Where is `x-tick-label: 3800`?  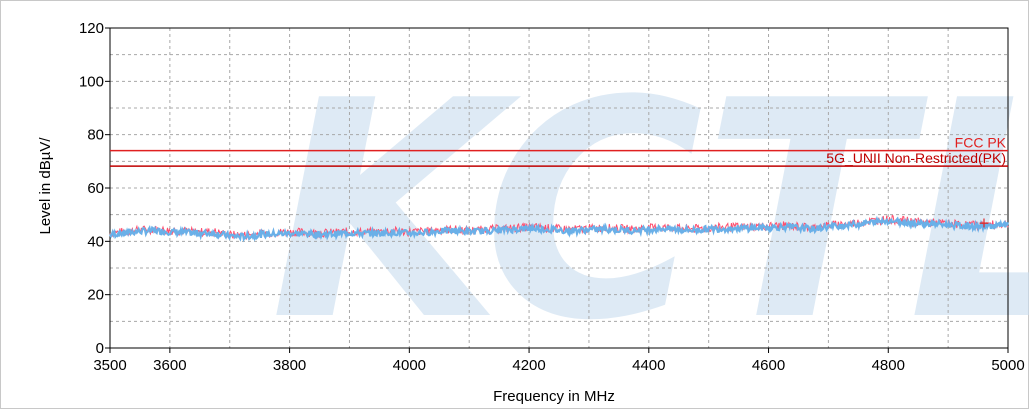
x-tick-label: 3800 is located at coordinates (289, 365).